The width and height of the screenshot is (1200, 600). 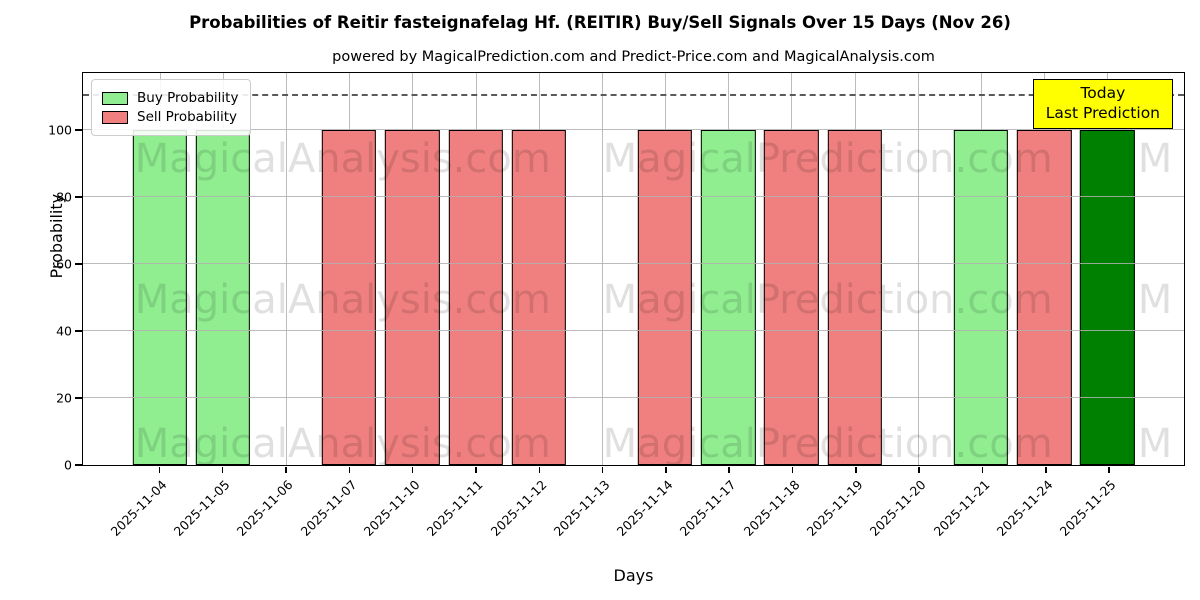 What do you see at coordinates (465, 517) in the screenshot?
I see `x-tick-slot: 2025-11-11` at bounding box center [465, 517].